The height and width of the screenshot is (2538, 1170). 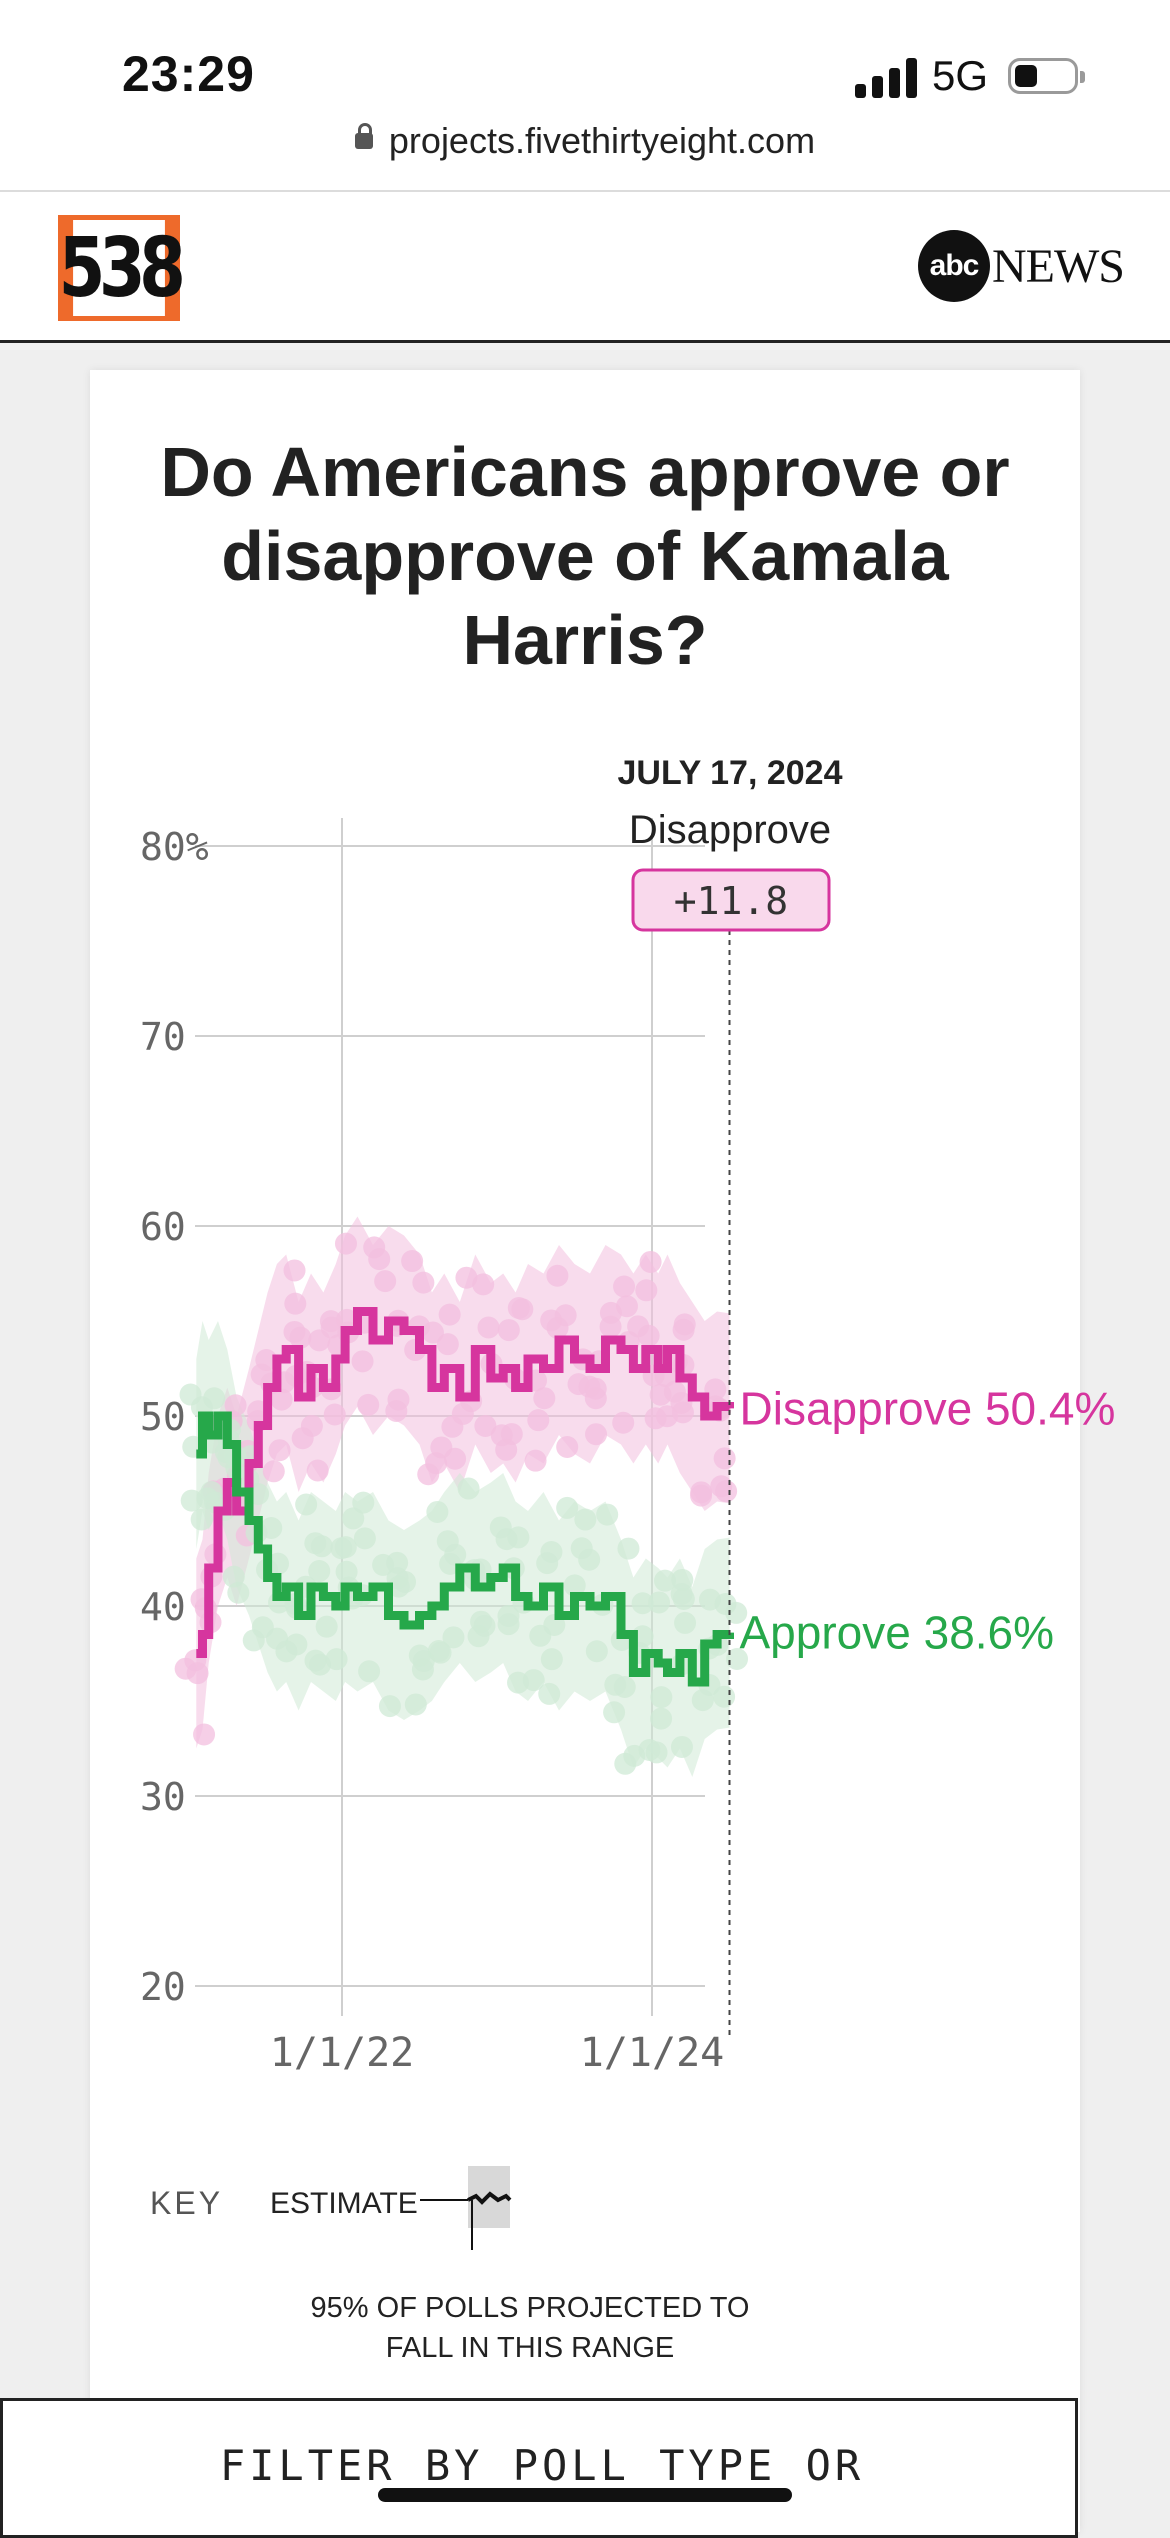 What do you see at coordinates (585, 141) in the screenshot?
I see `url-bar: projects.fivethirtyeight.com` at bounding box center [585, 141].